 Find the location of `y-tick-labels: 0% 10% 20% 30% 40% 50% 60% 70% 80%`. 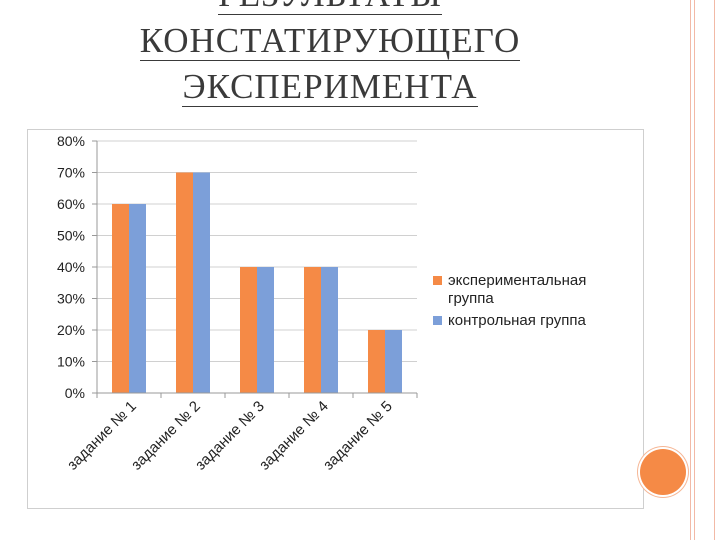

y-tick-labels: 0% 10% 20% 30% 40% 50% 60% 70% 80% is located at coordinates (71, 267).